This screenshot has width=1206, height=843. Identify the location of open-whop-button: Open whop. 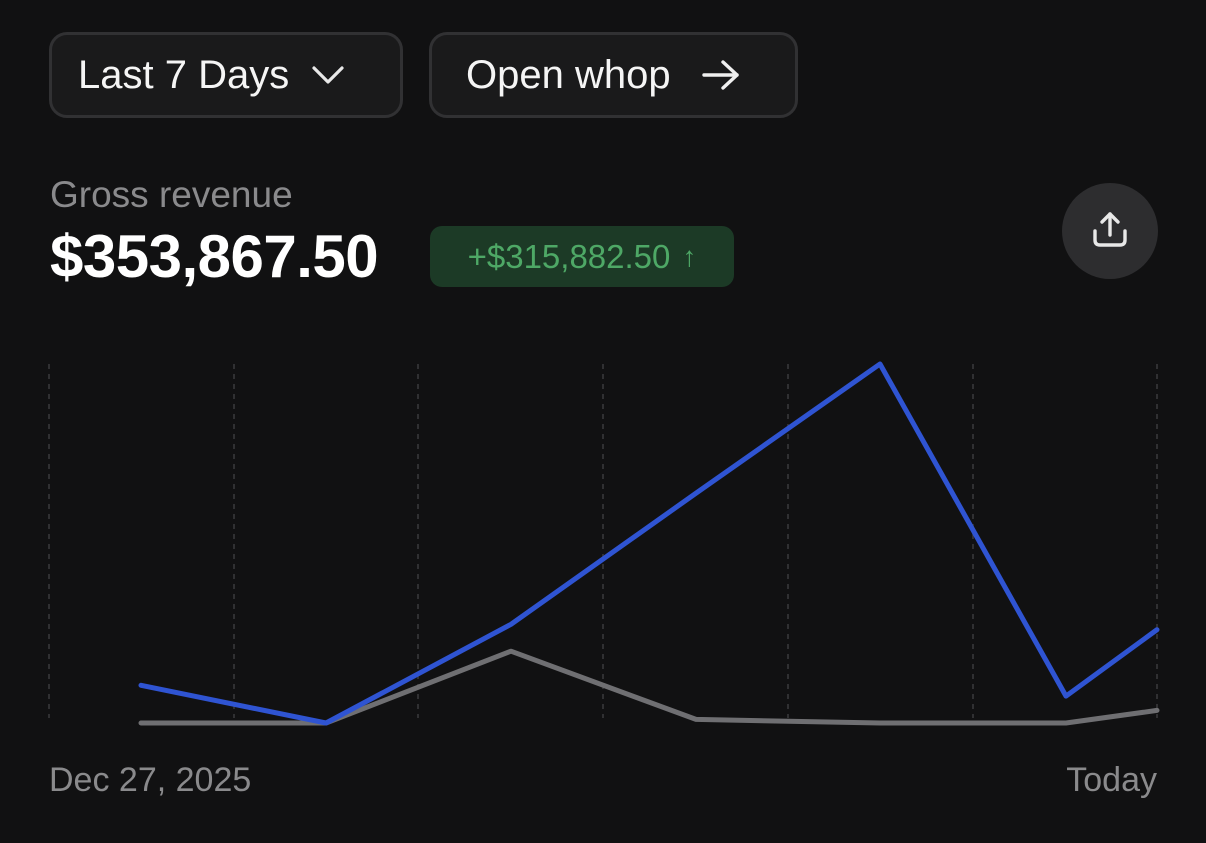
(613, 75).